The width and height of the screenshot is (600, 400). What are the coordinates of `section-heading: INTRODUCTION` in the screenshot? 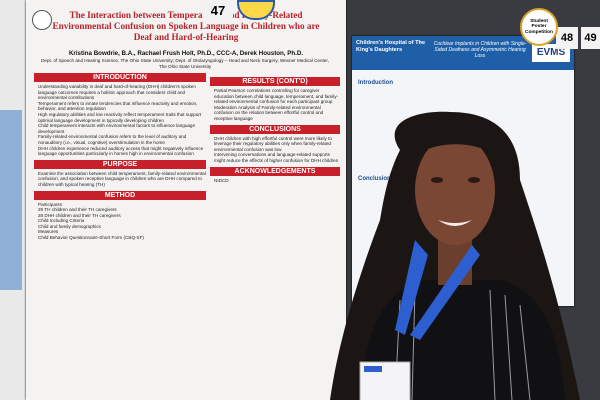 It's located at (120, 77).